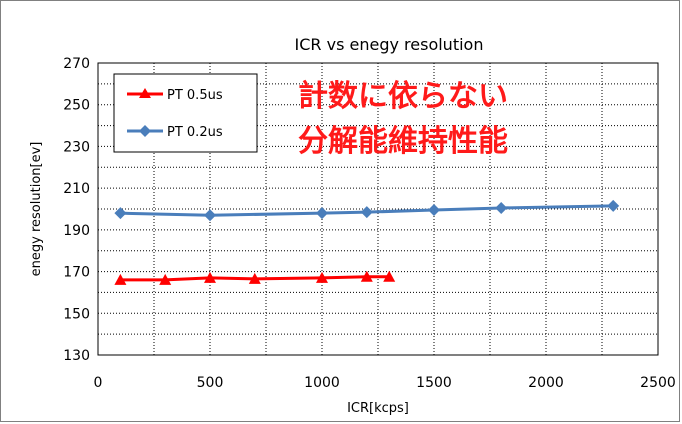  Describe the element at coordinates (76, 147) in the screenshot. I see `y-tick-label: 230` at that location.